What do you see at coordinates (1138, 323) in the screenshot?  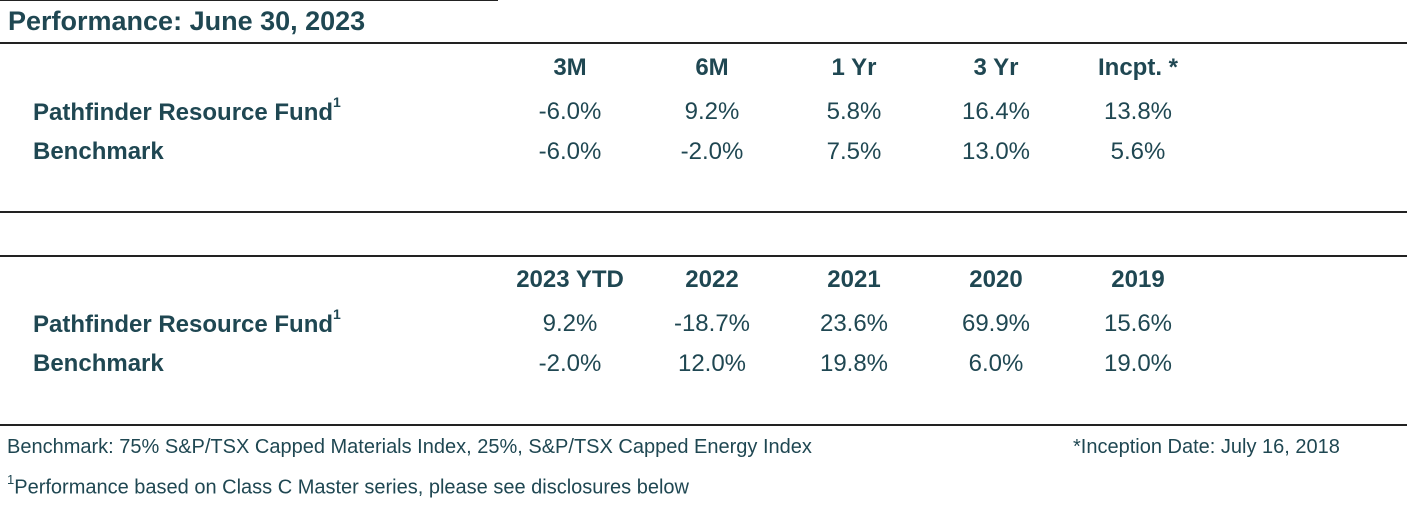 I see `table-cell: 15.6%` at bounding box center [1138, 323].